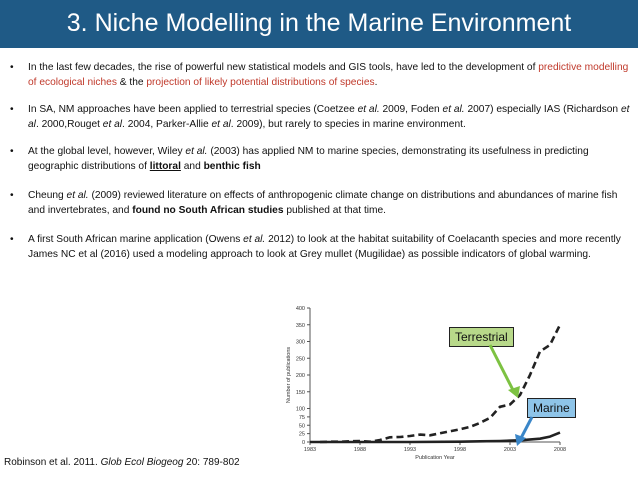 The width and height of the screenshot is (638, 479). Describe the element at coordinates (460, 450) in the screenshot. I see `x-tick-label: 1998` at that location.